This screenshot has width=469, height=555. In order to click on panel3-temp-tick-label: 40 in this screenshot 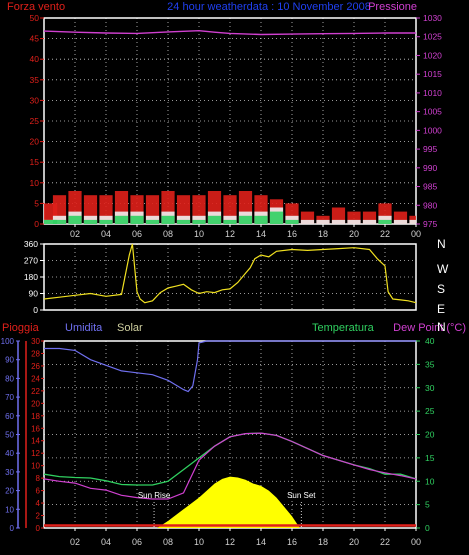, I will do `click(430, 341)`.